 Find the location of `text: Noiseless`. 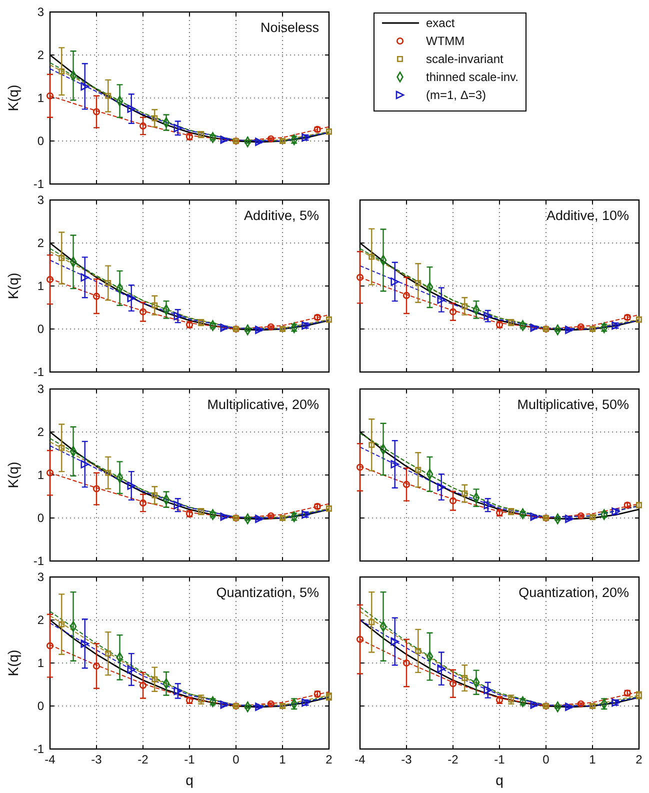

text: Noiseless is located at coordinates (290, 27).